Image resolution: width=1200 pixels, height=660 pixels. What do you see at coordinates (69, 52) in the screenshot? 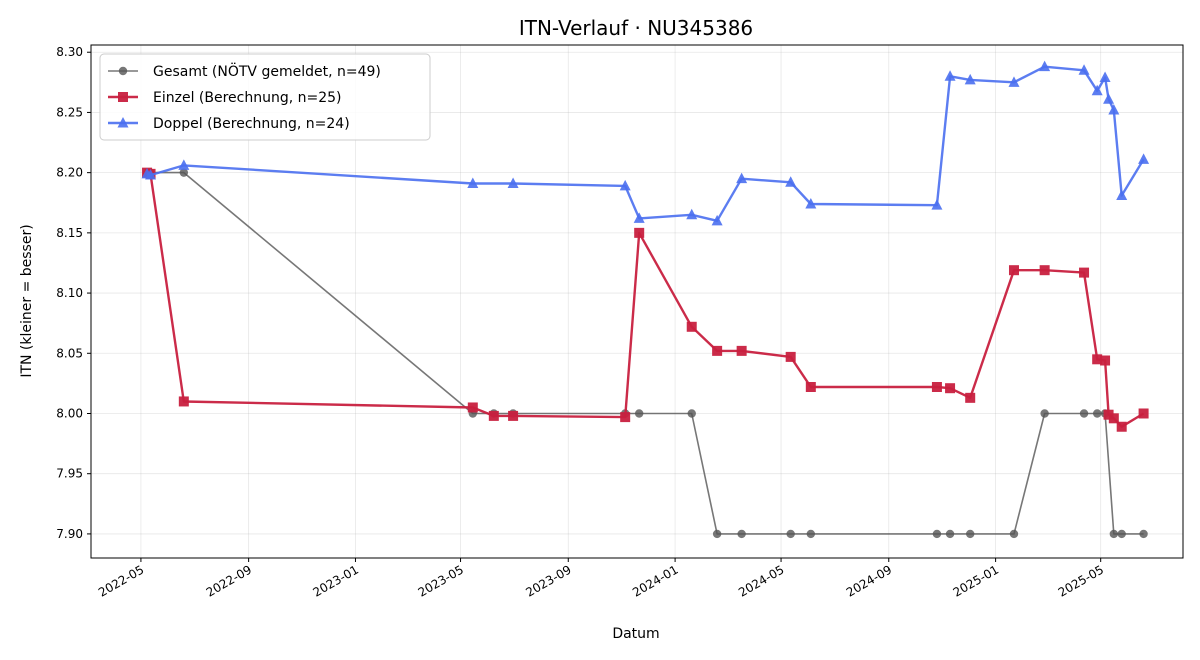
I see `y-tick-label: 8.30` at bounding box center [69, 52].